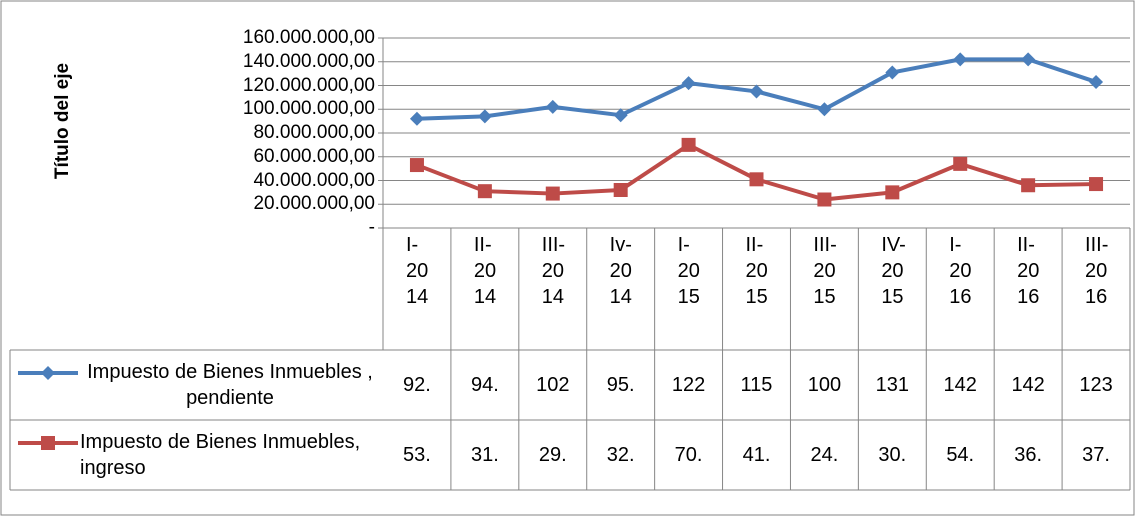 The width and height of the screenshot is (1145, 522). What do you see at coordinates (308, 37) in the screenshot?
I see `y-tick-label: 160.000.000,00` at bounding box center [308, 37].